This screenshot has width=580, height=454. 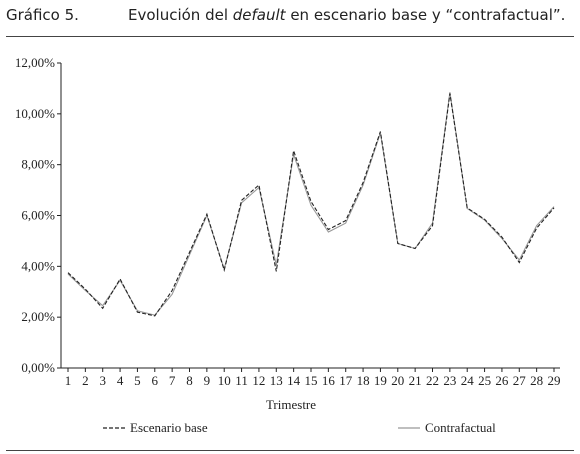 I want to click on chart-legend: Escenario base Contrafactual, so click(x=299, y=427).